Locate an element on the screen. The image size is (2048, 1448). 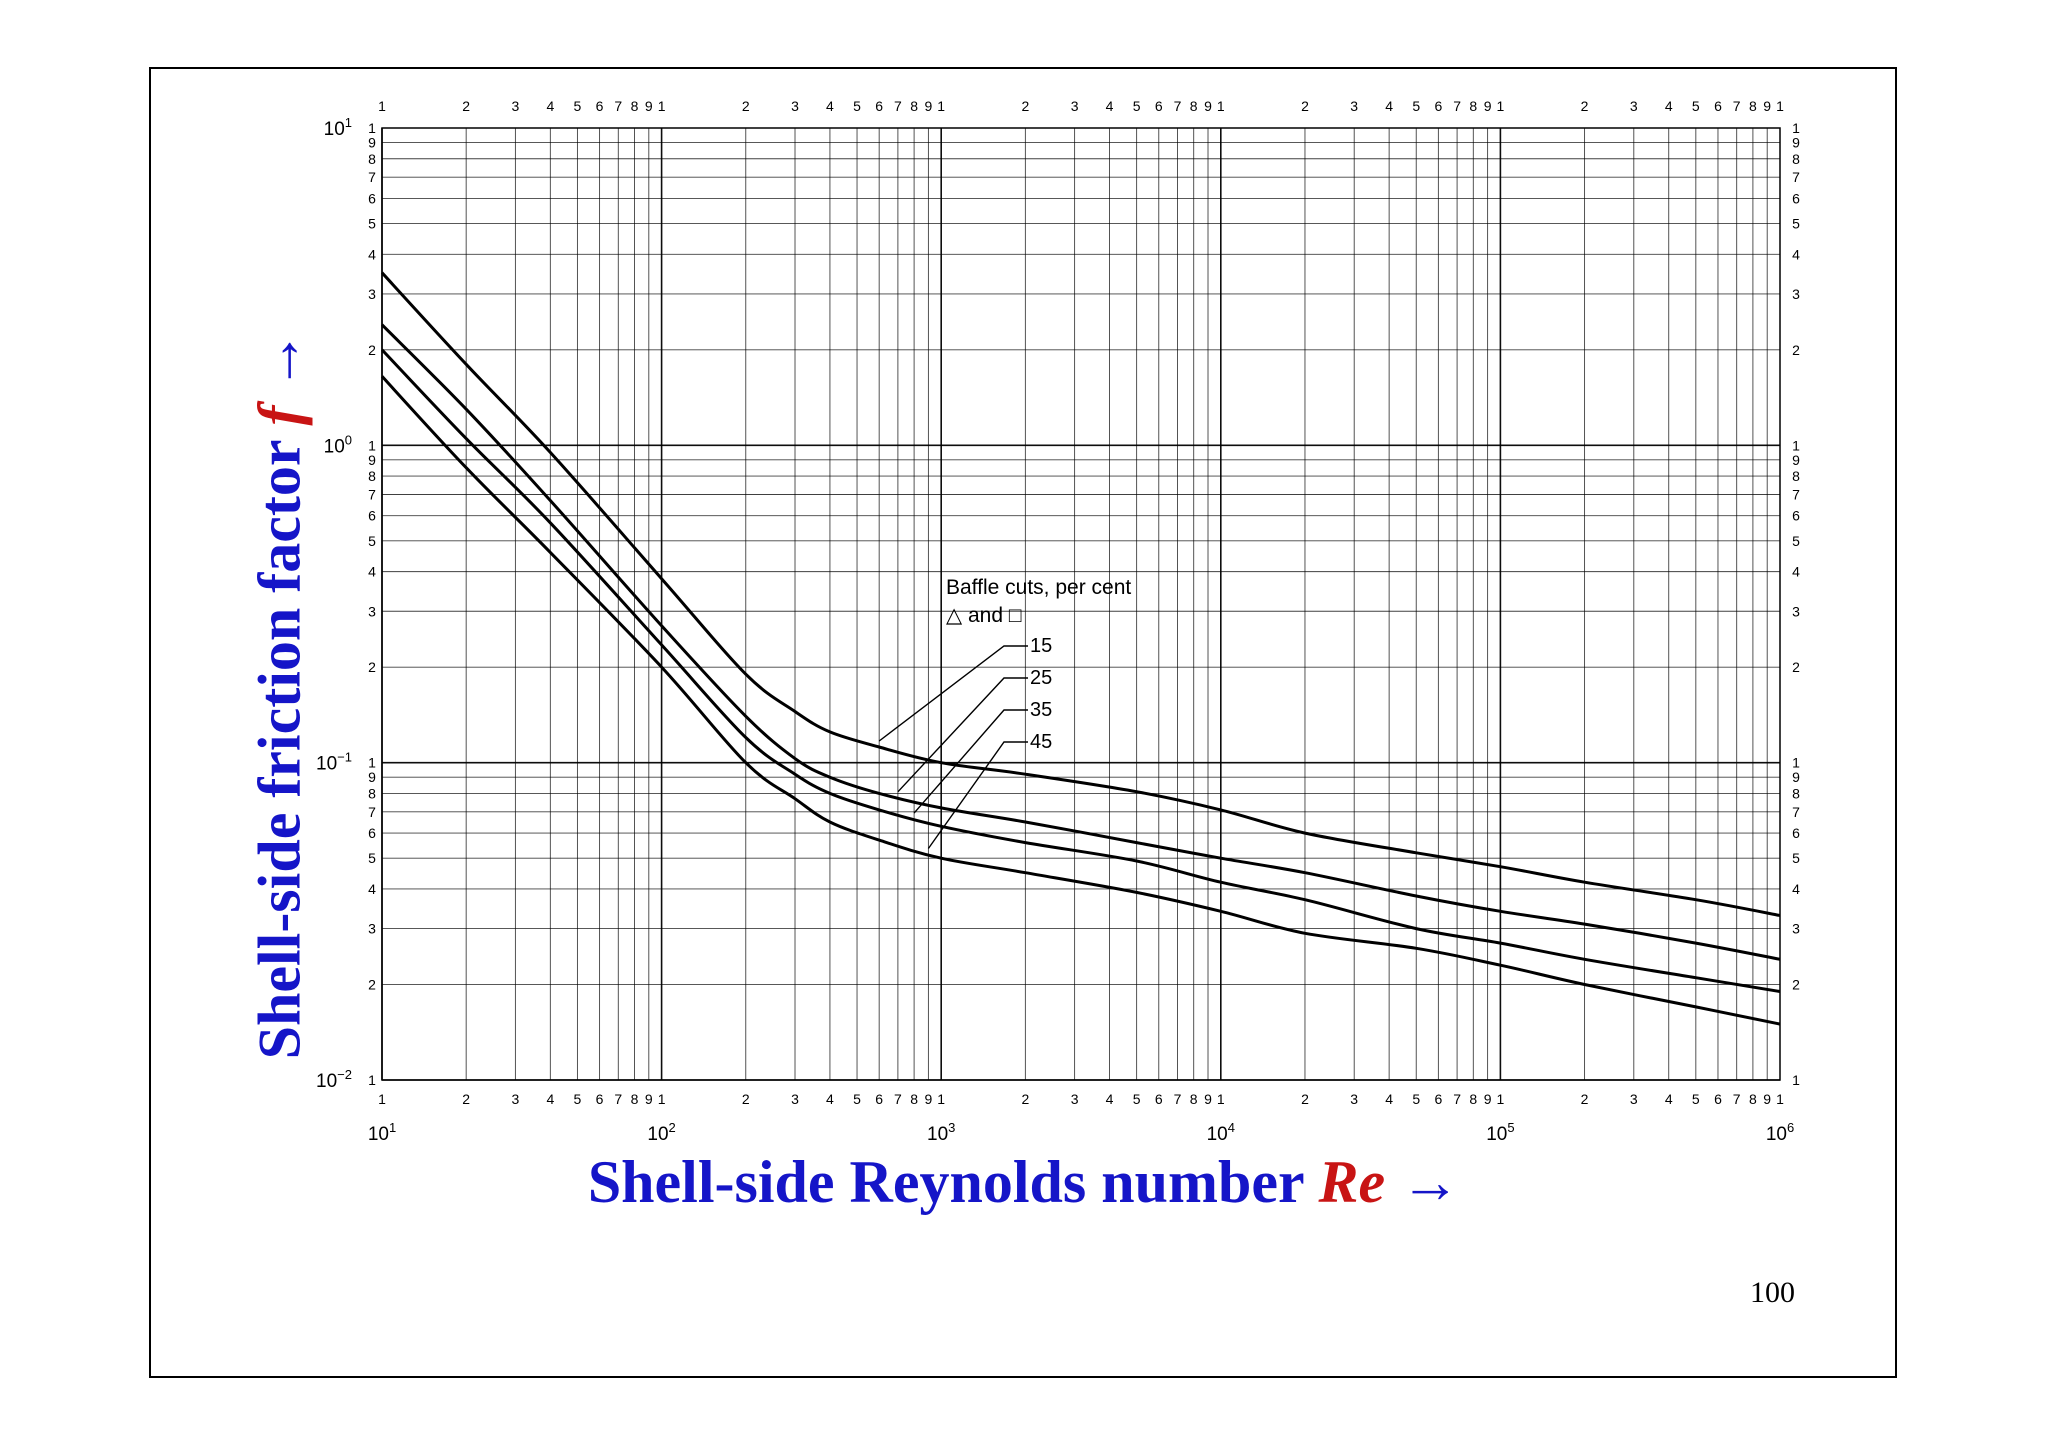
x-tick-label-bottom: 3 is located at coordinates (1354, 1099).